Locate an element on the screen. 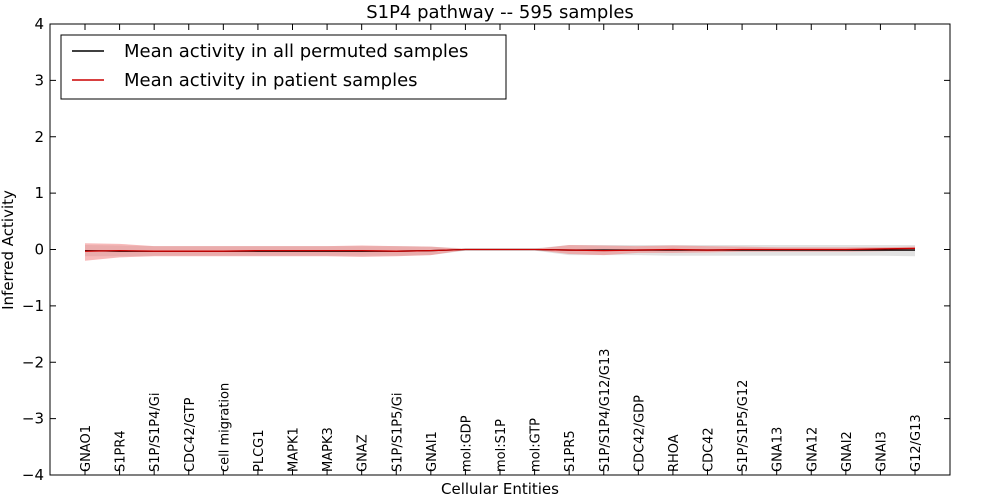 This screenshot has width=1000, height=500. x-tick-label: cell migration is located at coordinates (224, 427).